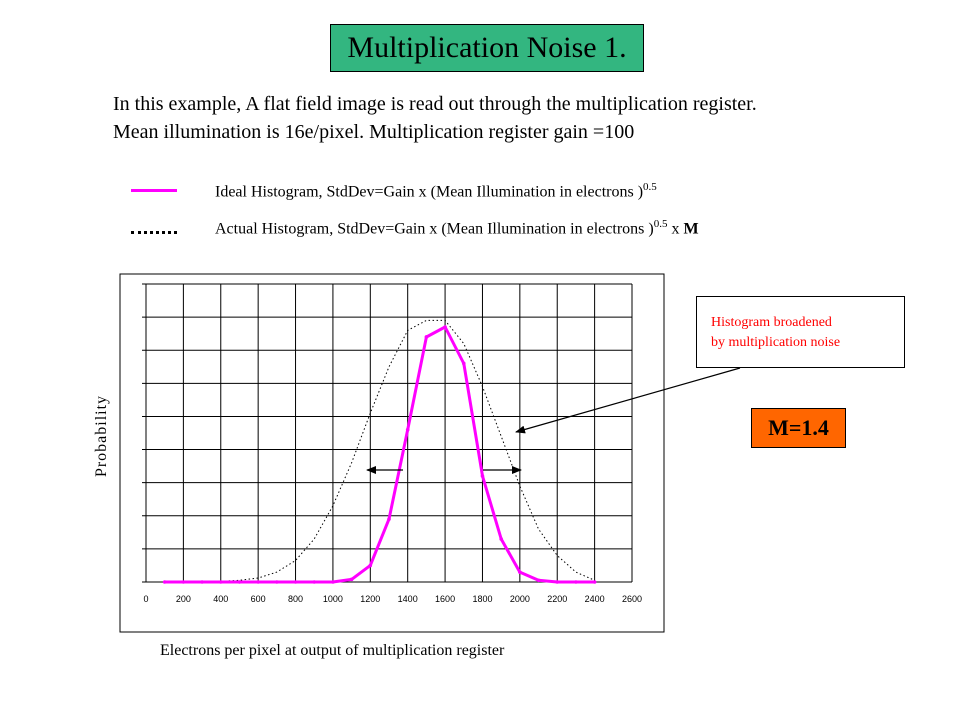  I want to click on x-tick-label: 0, so click(145, 599).